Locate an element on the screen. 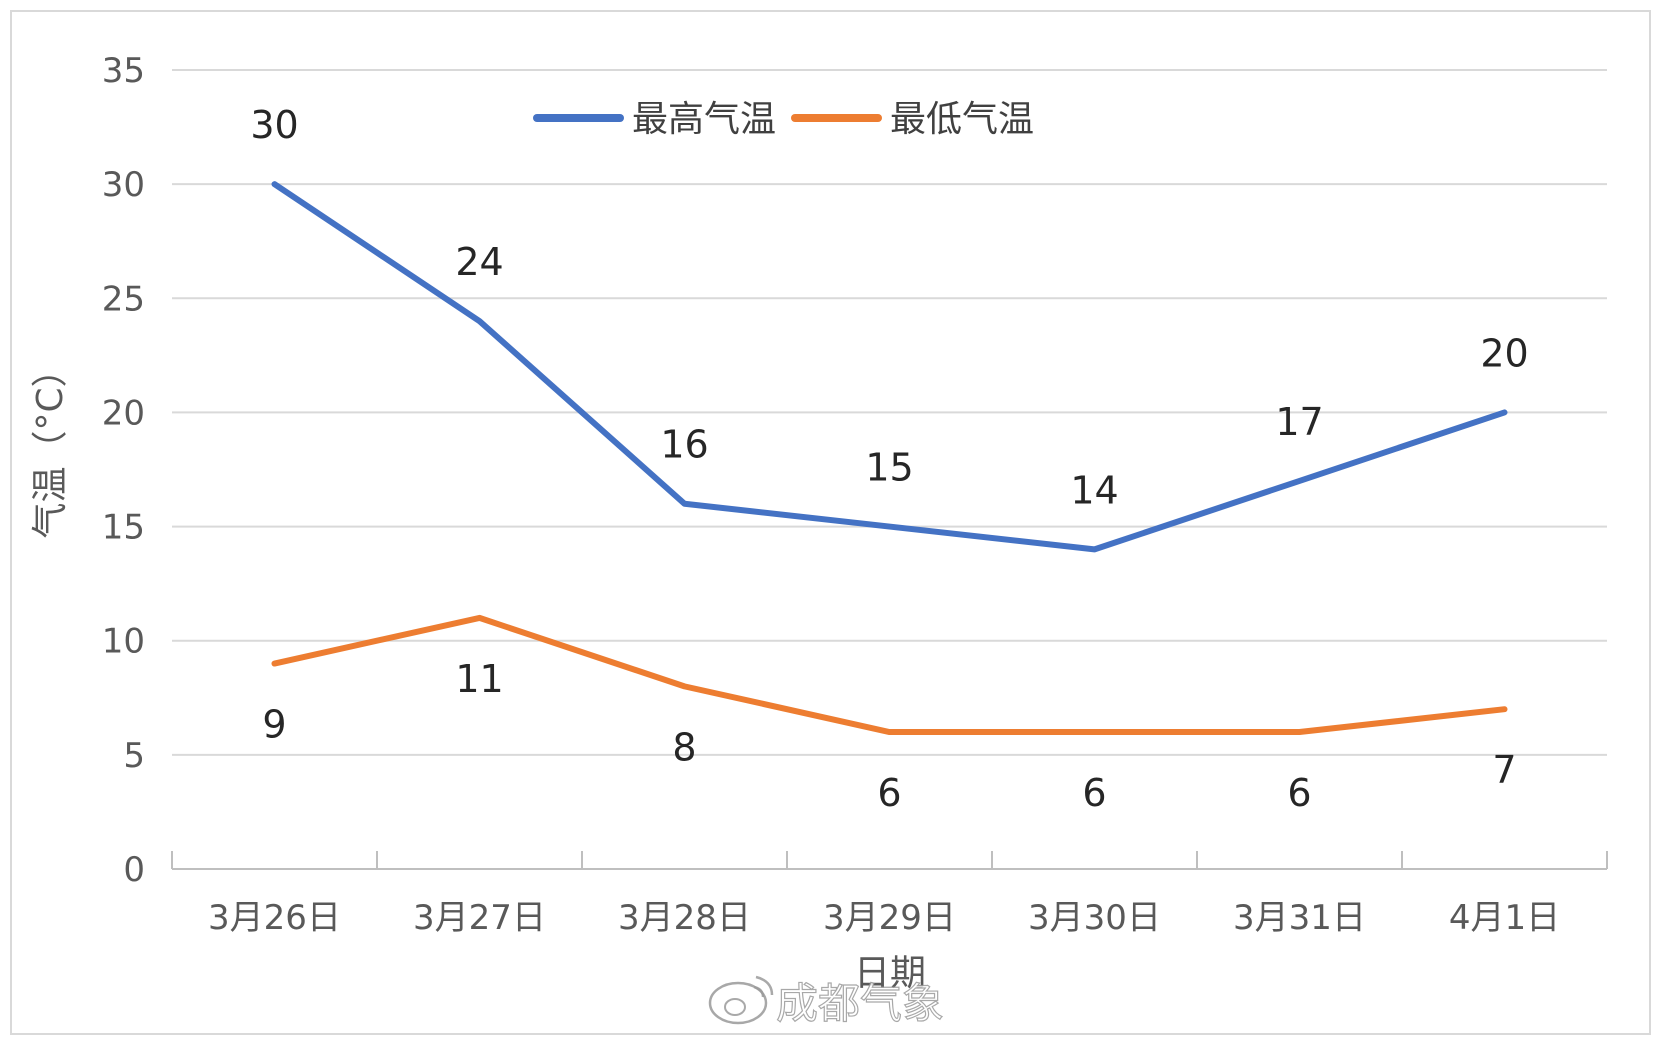  watermark-text: 成都气象 is located at coordinates (860, 1003).